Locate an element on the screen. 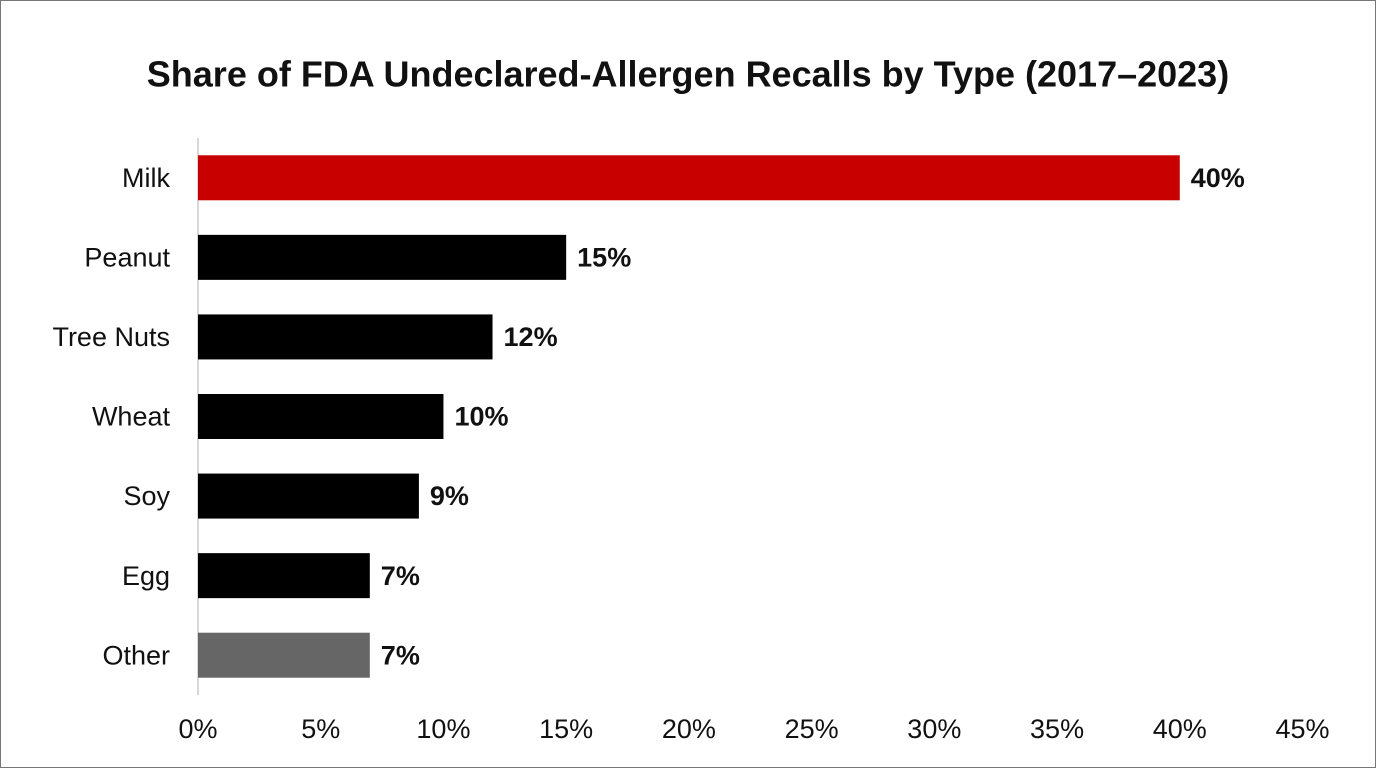 The image size is (1376, 768). y-tick-label: Milk is located at coordinates (146, 178).